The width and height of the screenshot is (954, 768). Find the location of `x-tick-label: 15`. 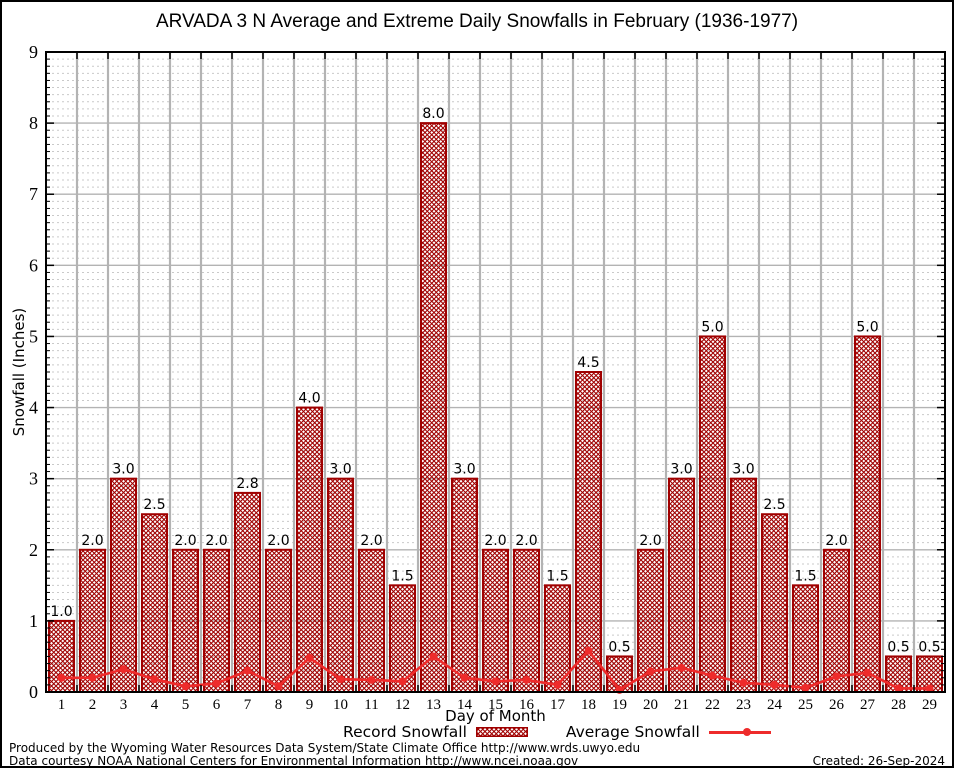

x-tick-label: 15 is located at coordinates (495, 705).